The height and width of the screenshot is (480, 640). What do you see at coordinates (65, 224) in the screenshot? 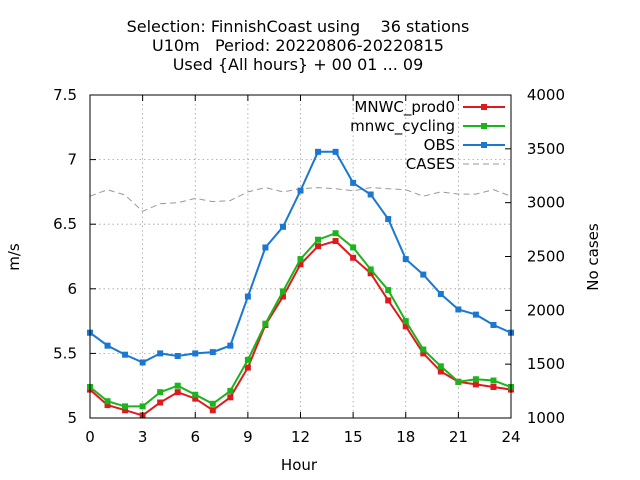
I see `y-tick-label: 6.5` at bounding box center [65, 224].